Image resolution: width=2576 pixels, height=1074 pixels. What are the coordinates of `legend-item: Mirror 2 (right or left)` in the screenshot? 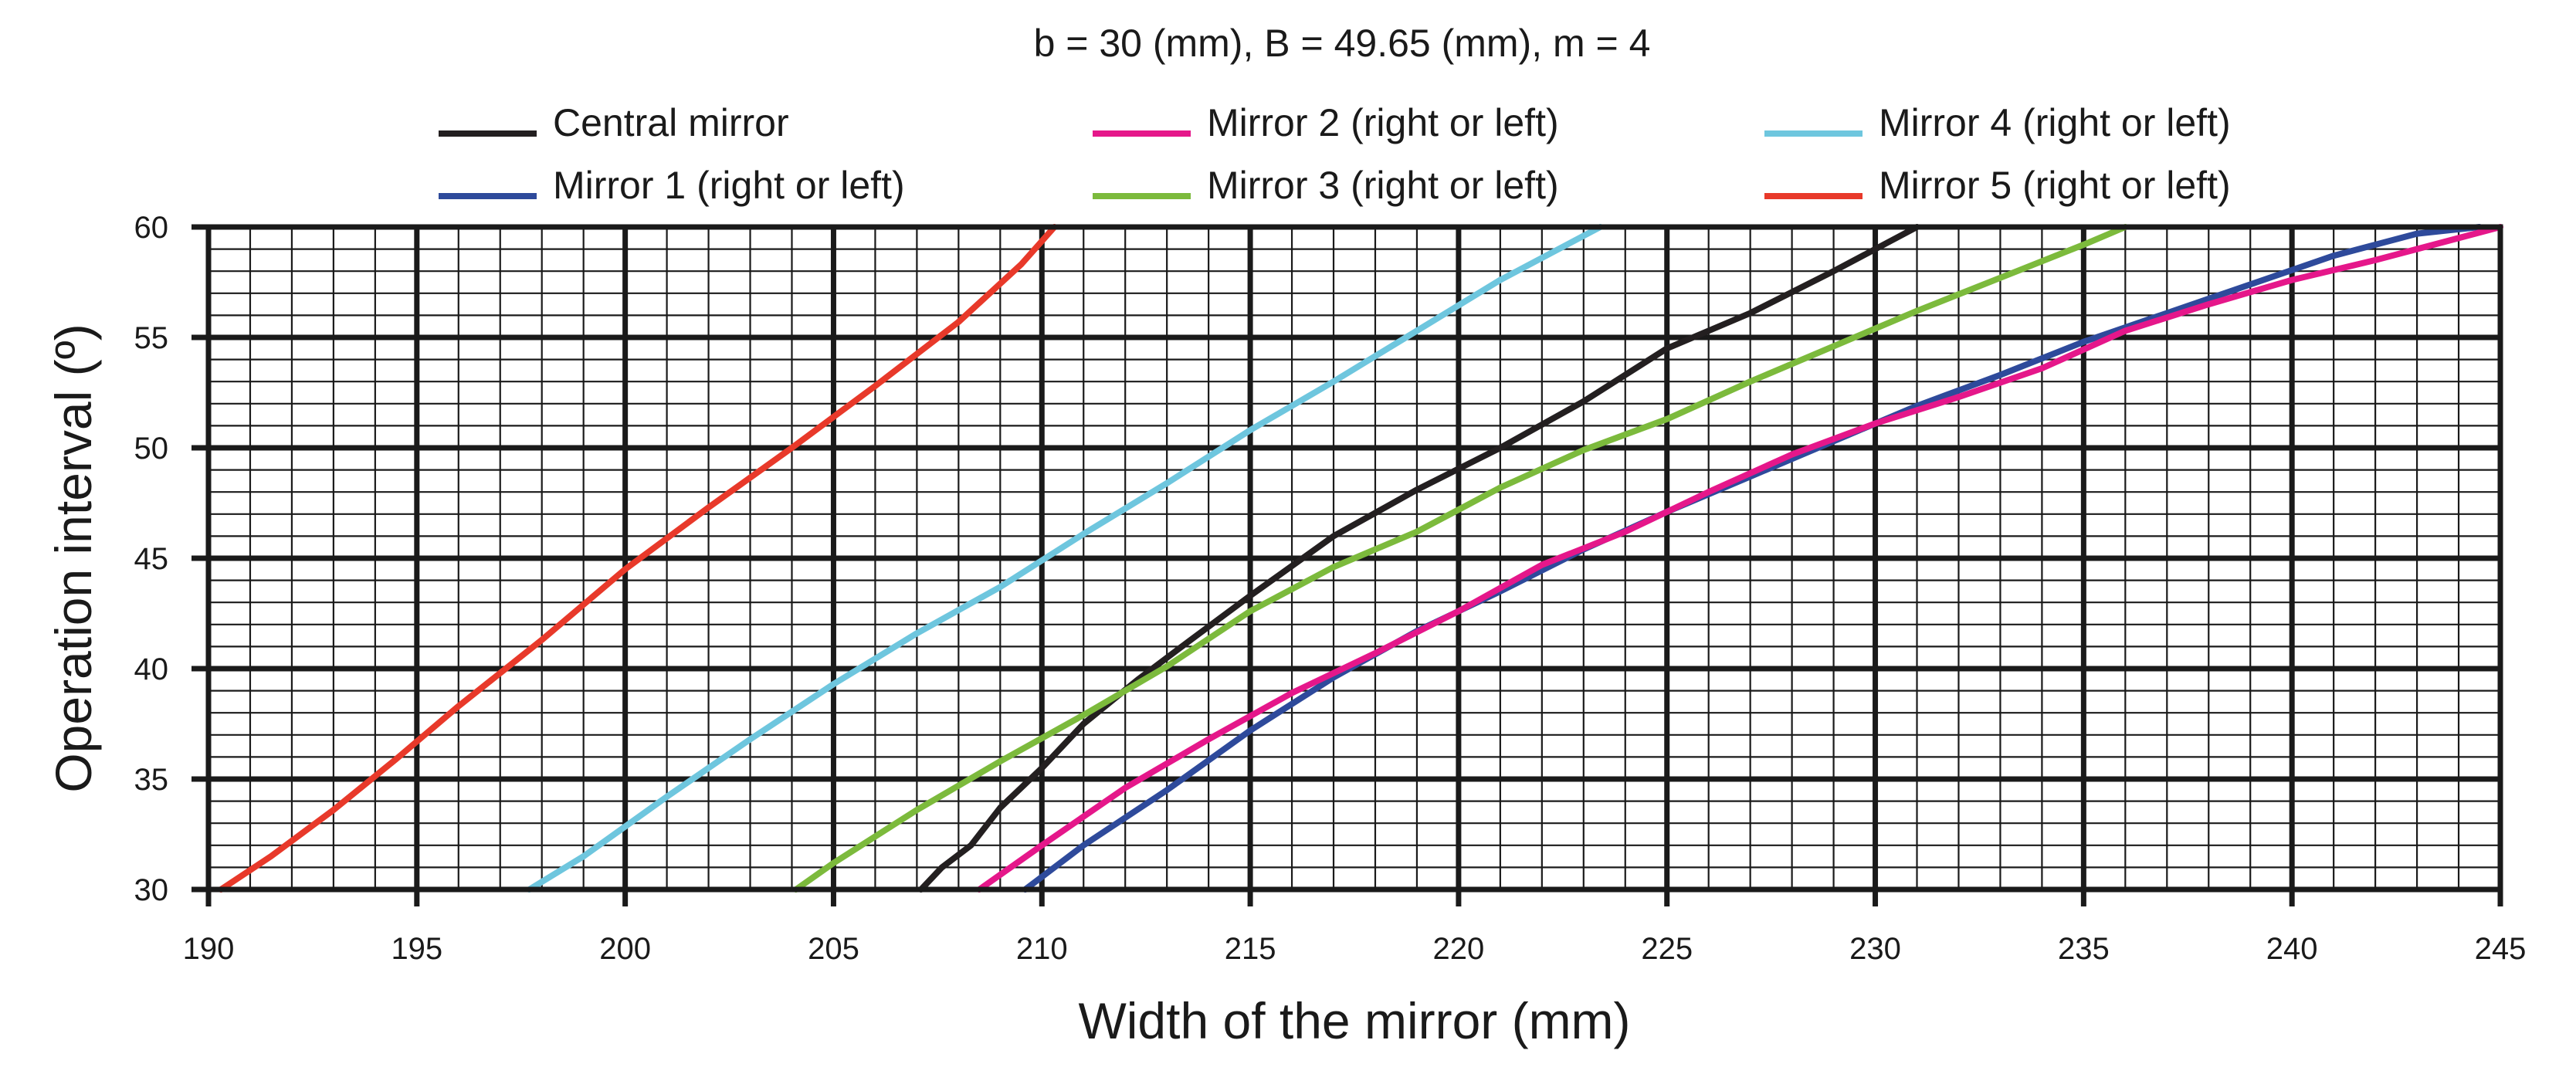 It's located at (1326, 123).